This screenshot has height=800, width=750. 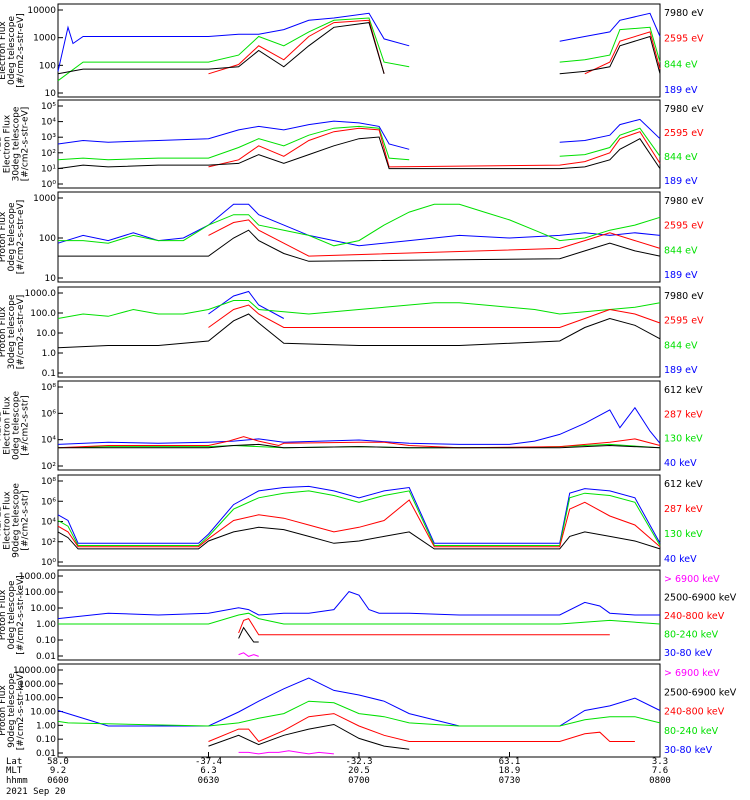 What do you see at coordinates (692, 673) in the screenshot?
I see `legend-entry: > 6900 keV` at bounding box center [692, 673].